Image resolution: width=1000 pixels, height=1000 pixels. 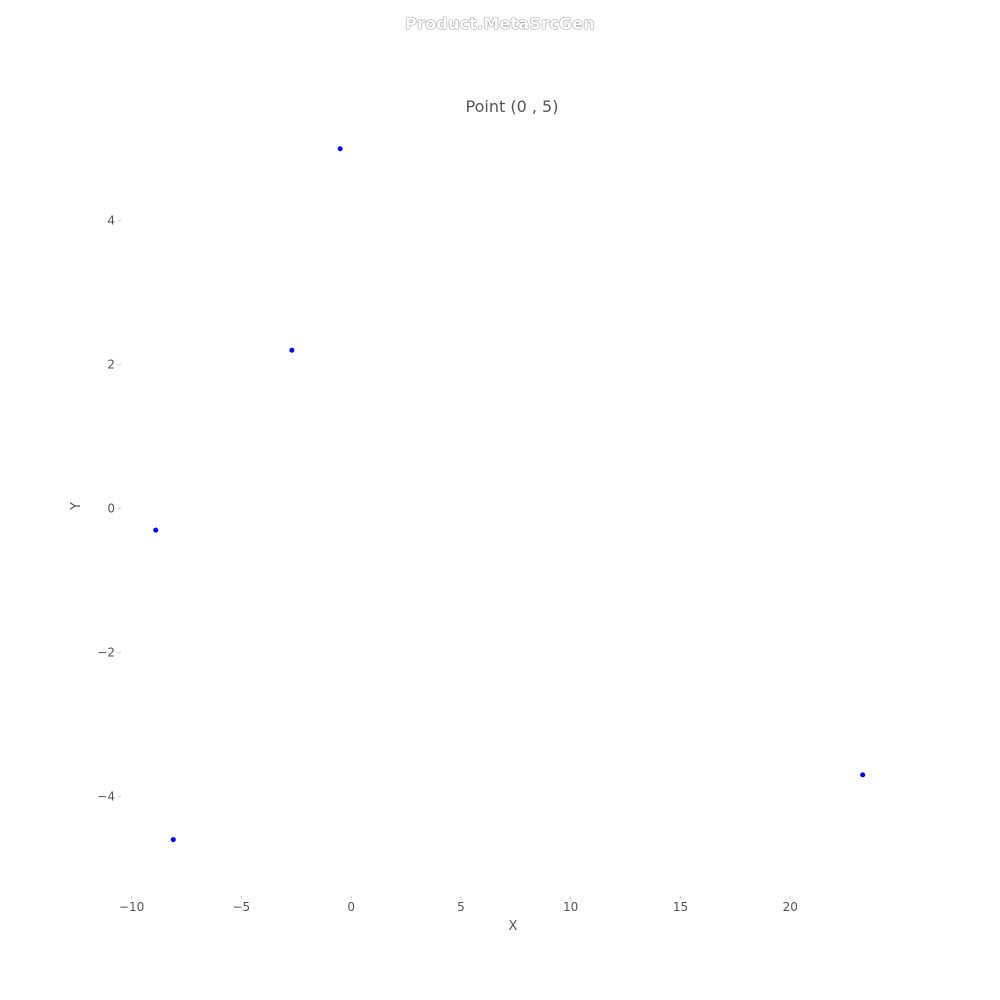 I want to click on y-axis-ticks: −4 −2 0 2 4, so click(x=109, y=508).